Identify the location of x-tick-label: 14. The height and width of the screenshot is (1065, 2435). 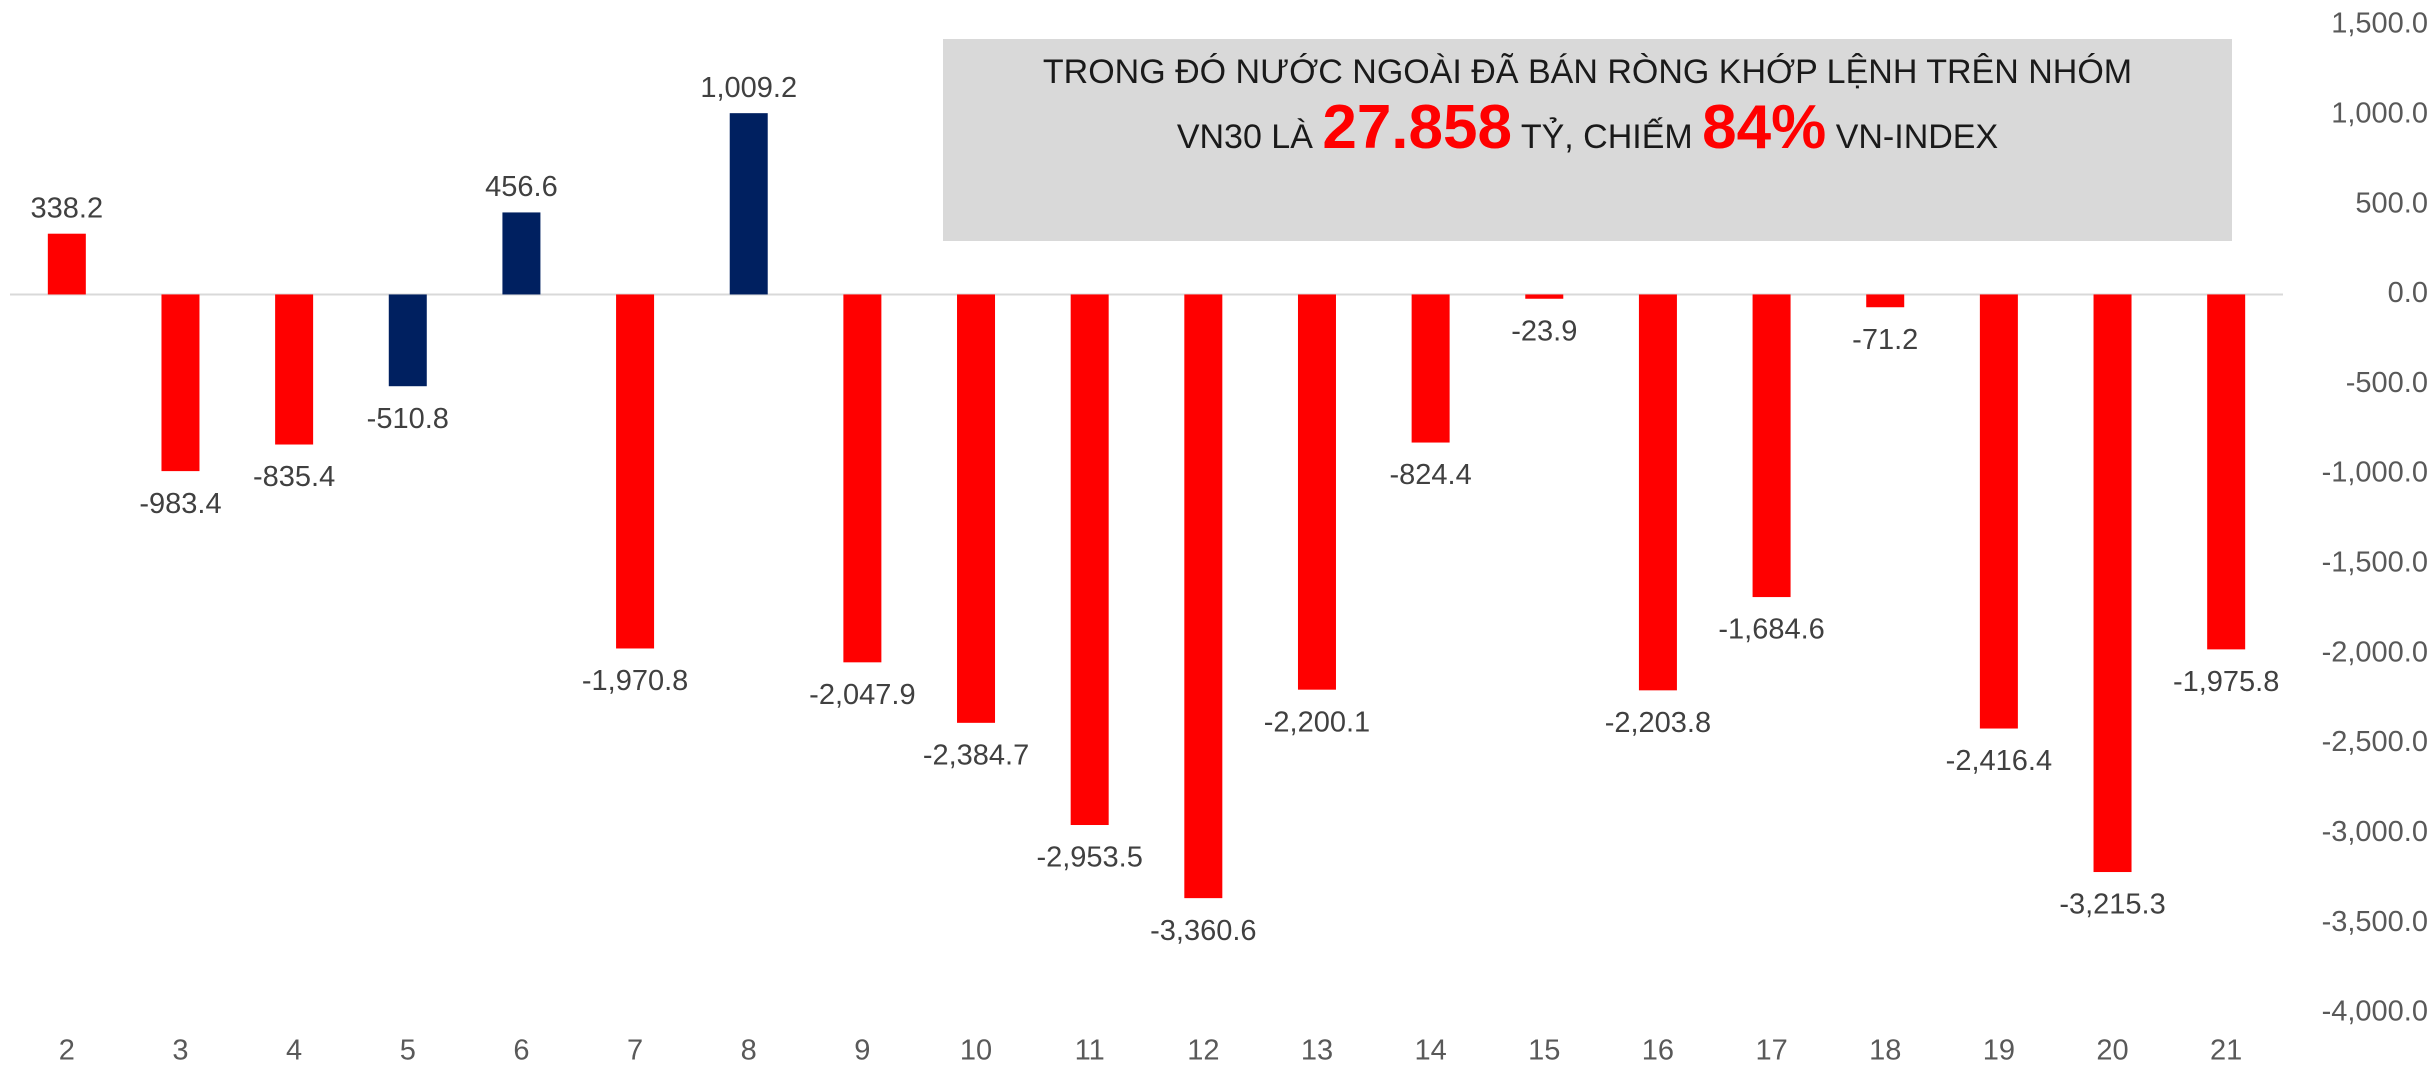
(1430, 1050).